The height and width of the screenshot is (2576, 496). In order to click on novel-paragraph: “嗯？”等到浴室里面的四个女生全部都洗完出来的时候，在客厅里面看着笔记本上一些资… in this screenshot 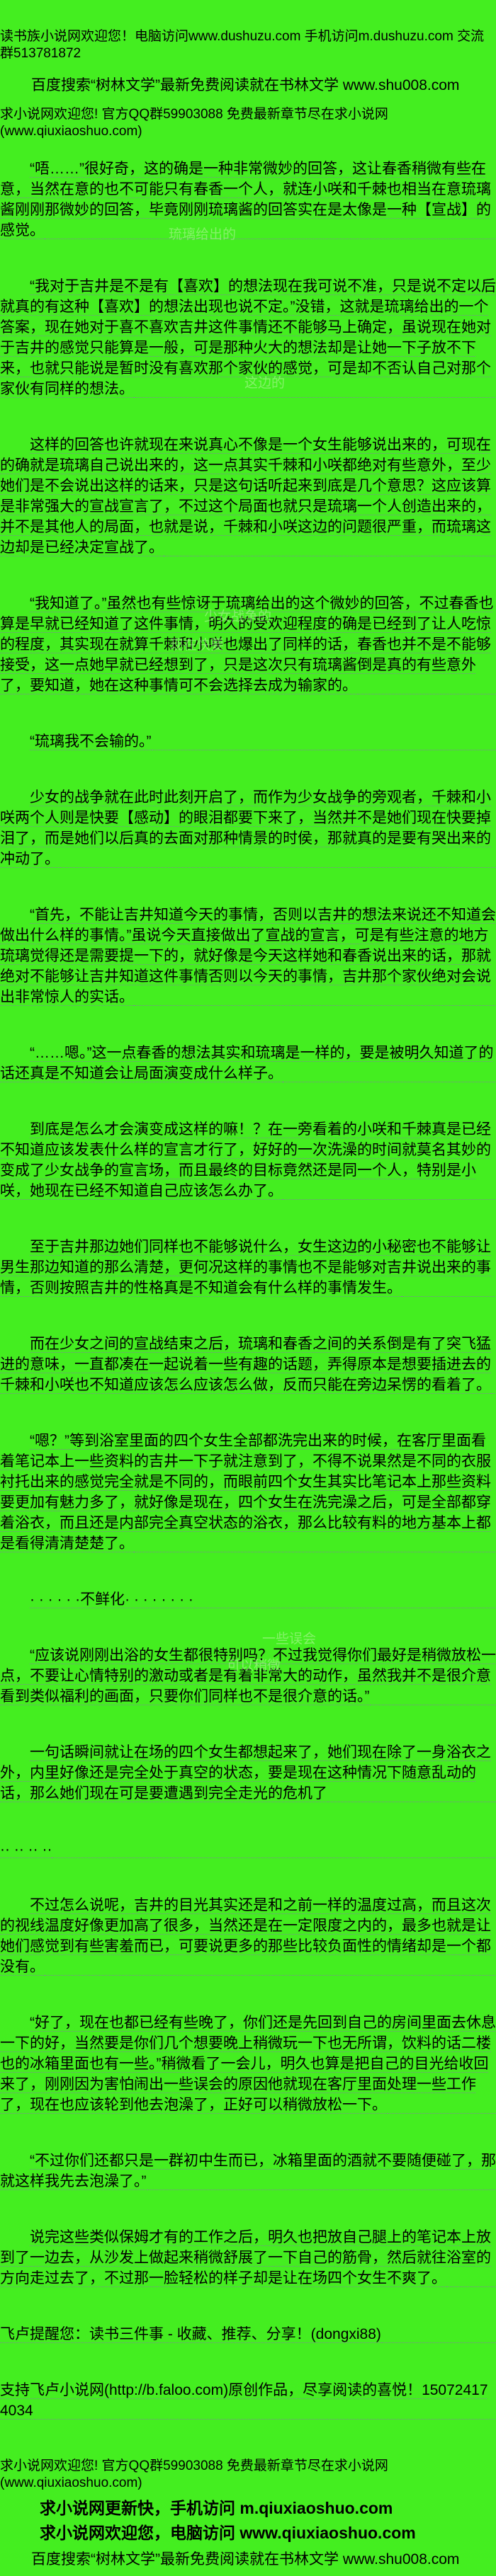, I will do `click(245, 1492)`.